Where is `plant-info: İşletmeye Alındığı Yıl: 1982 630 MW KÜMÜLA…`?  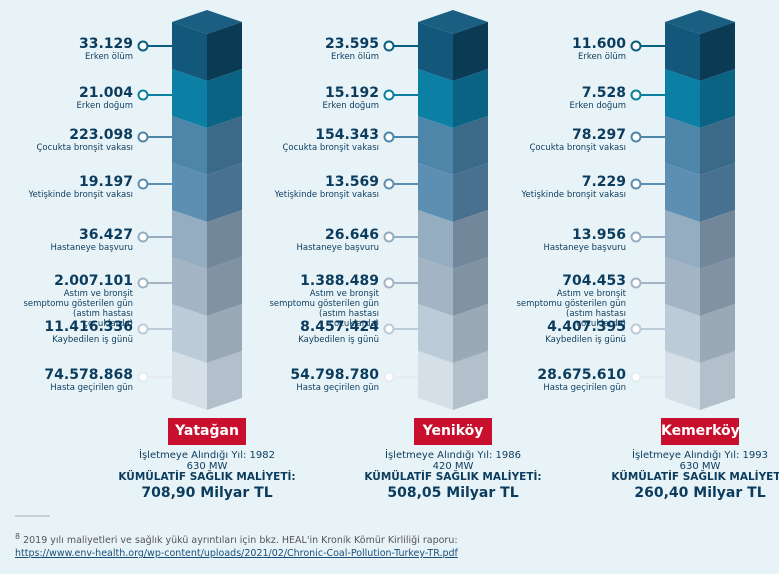 plant-info: İşletmeye Alındığı Yıl: 1982 630 MW KÜMÜLA… is located at coordinates (207, 476).